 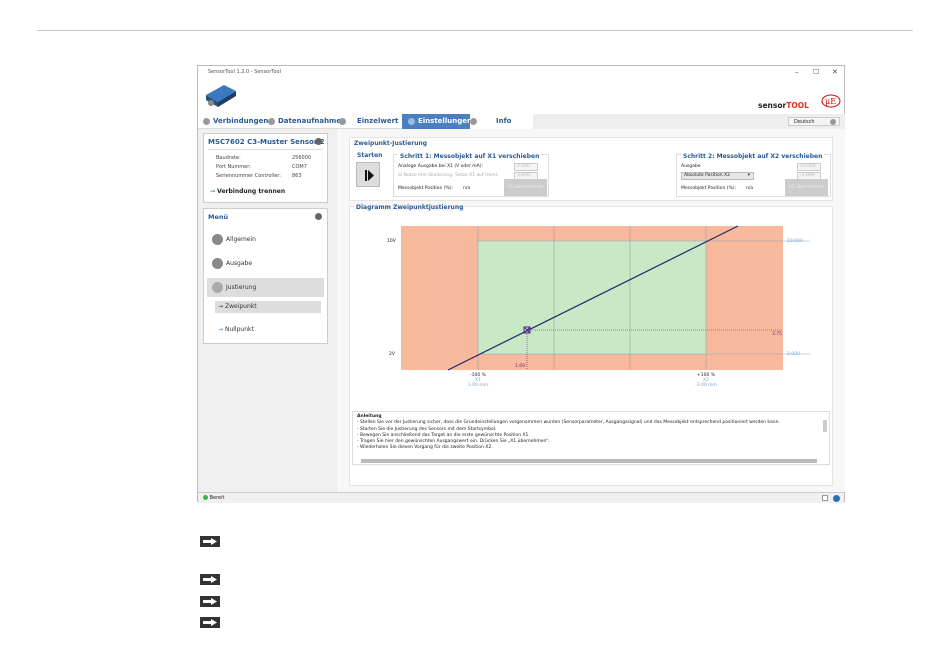 I want to click on status-led-icon, so click(x=205, y=497).